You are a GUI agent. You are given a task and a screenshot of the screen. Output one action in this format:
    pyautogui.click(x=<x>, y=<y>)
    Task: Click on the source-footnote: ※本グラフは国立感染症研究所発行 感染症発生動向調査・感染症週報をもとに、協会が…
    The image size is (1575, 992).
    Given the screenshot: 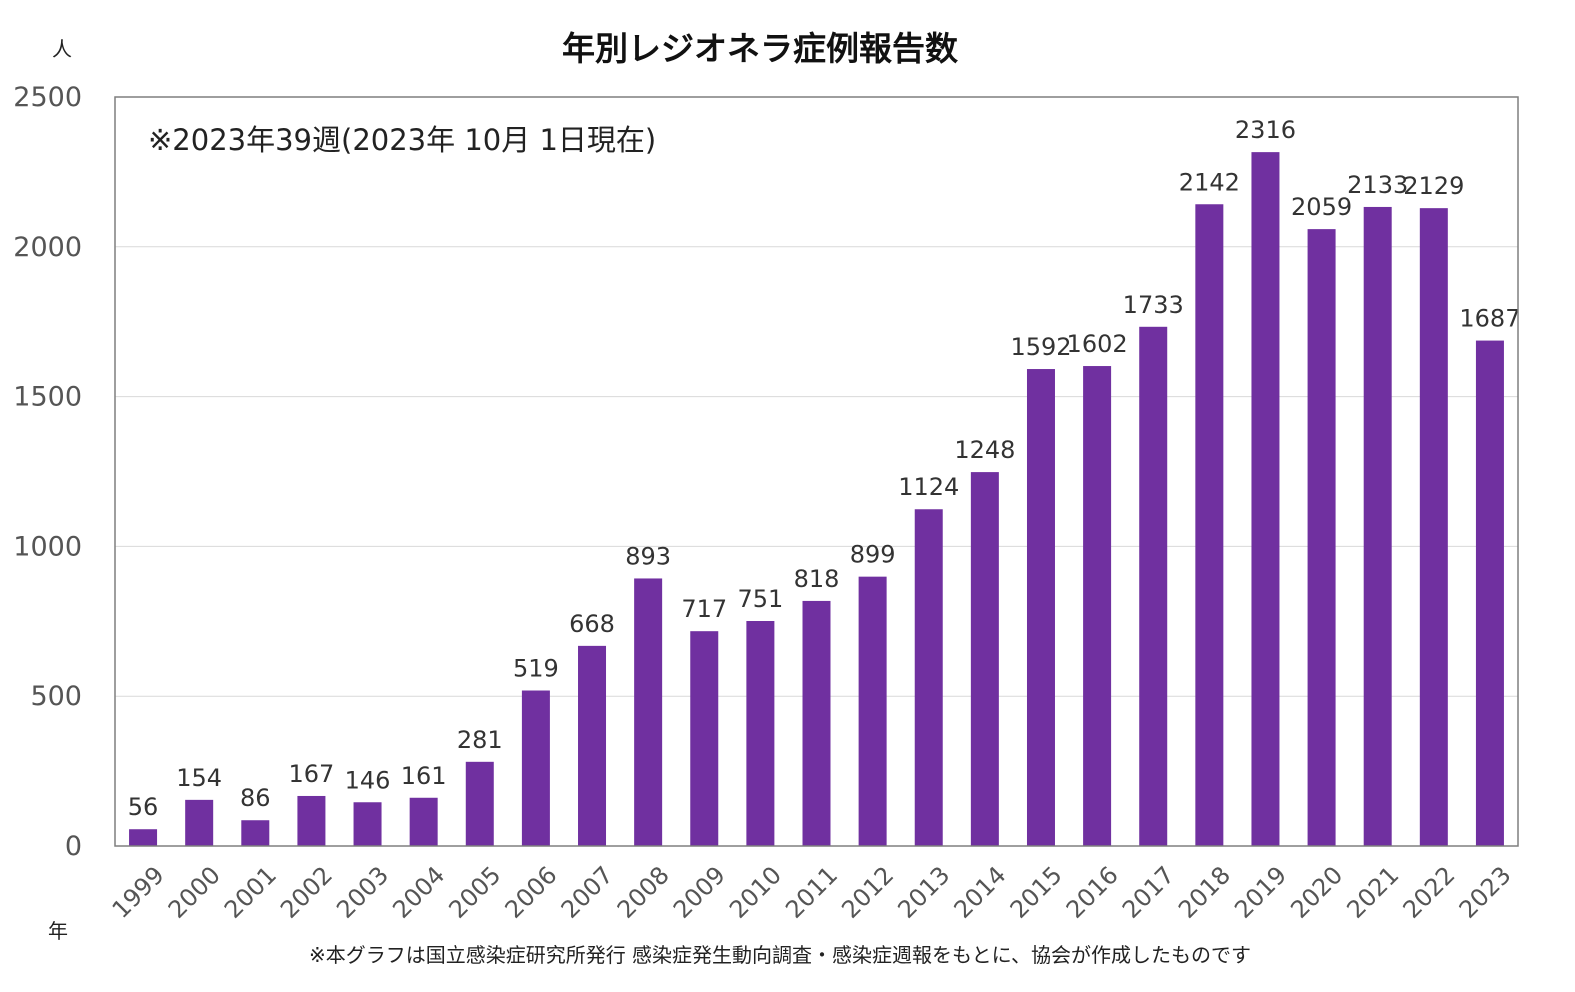 What is the action you would take?
    pyautogui.click(x=780, y=955)
    